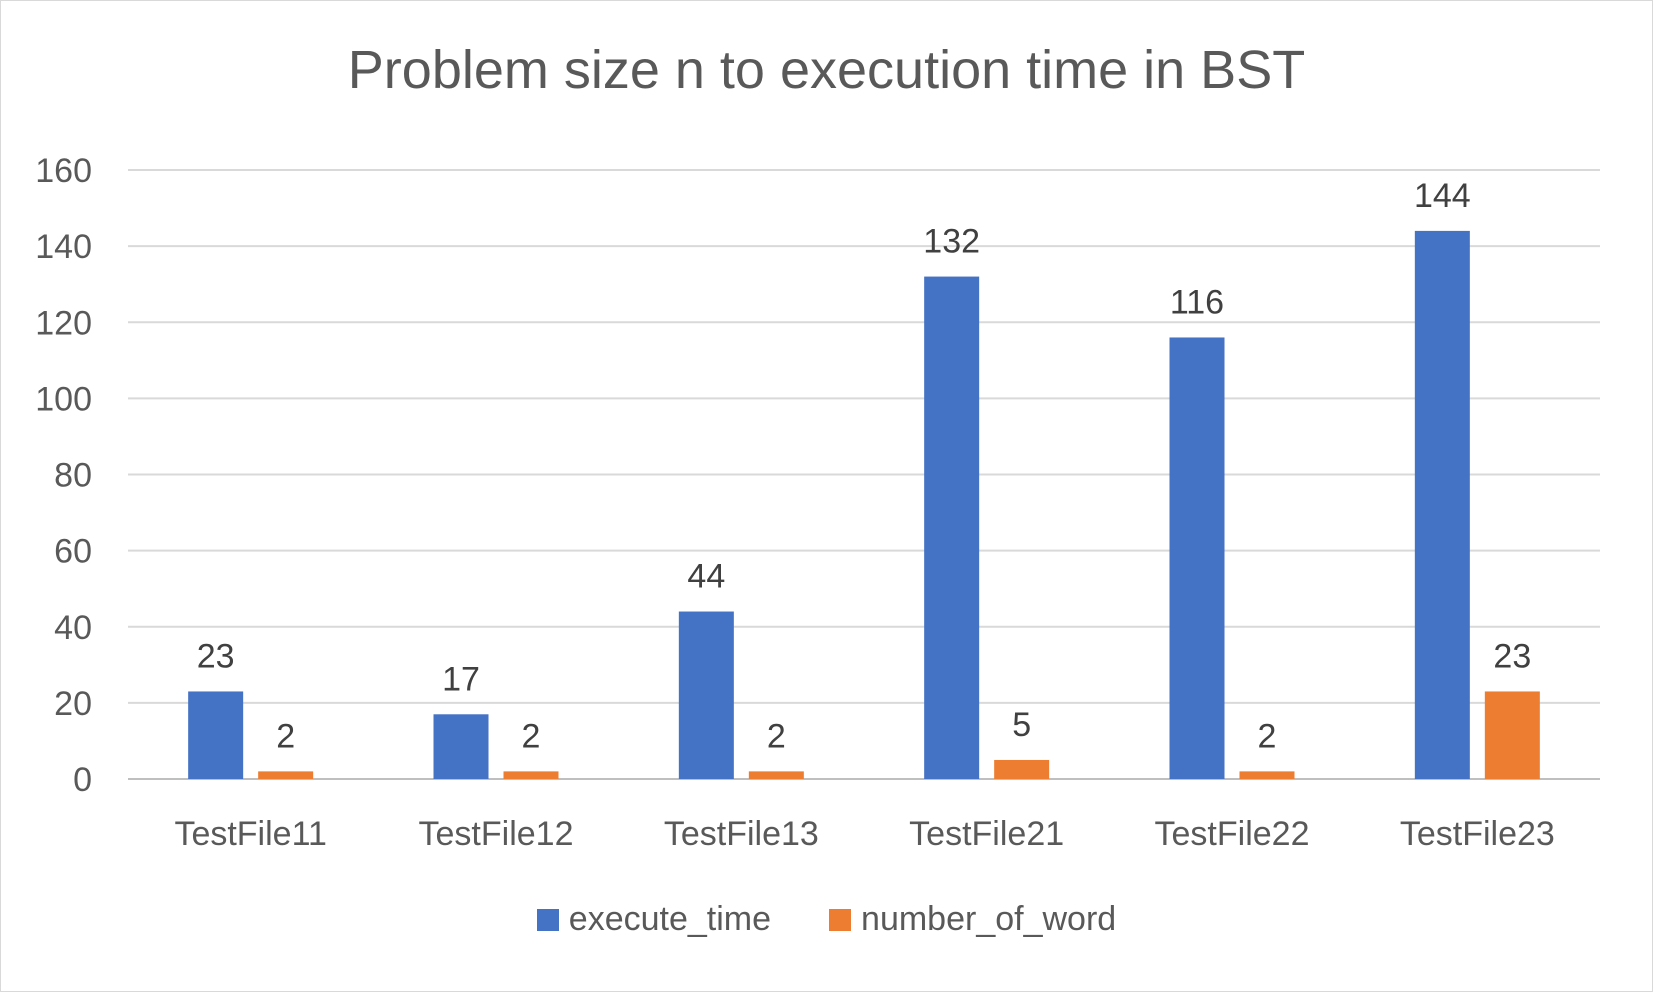  What do you see at coordinates (1442, 196) in the screenshot?
I see `data-label-execute-time-testfile23: 144` at bounding box center [1442, 196].